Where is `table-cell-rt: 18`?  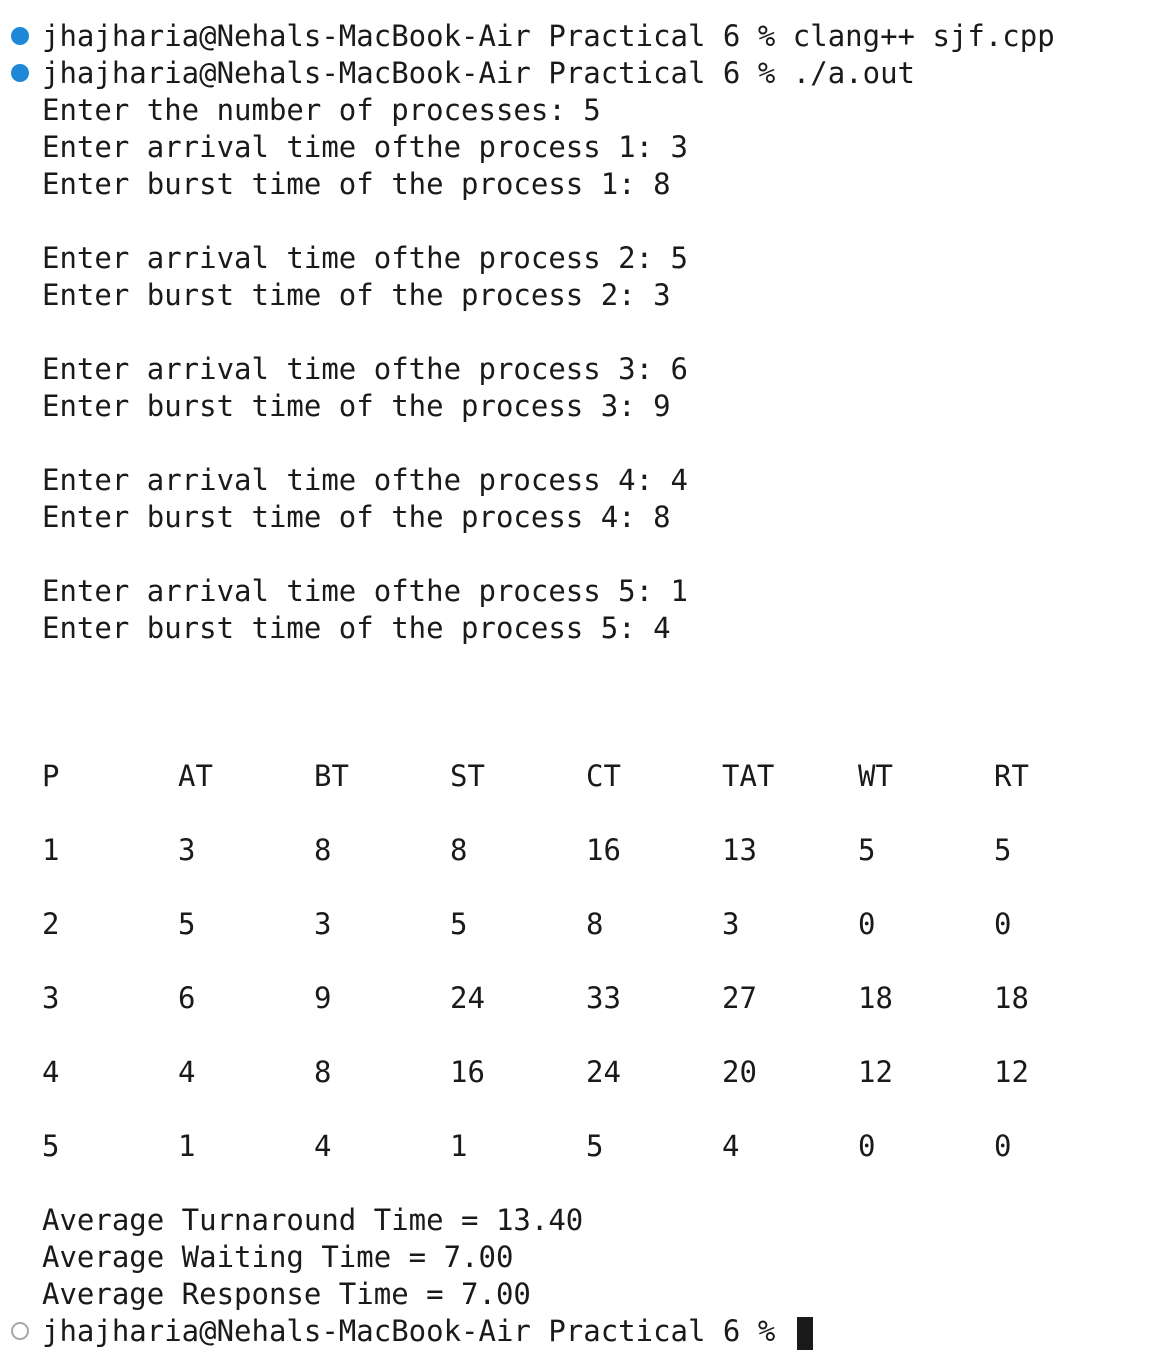
table-cell-rt: 18 is located at coordinates (1011, 998).